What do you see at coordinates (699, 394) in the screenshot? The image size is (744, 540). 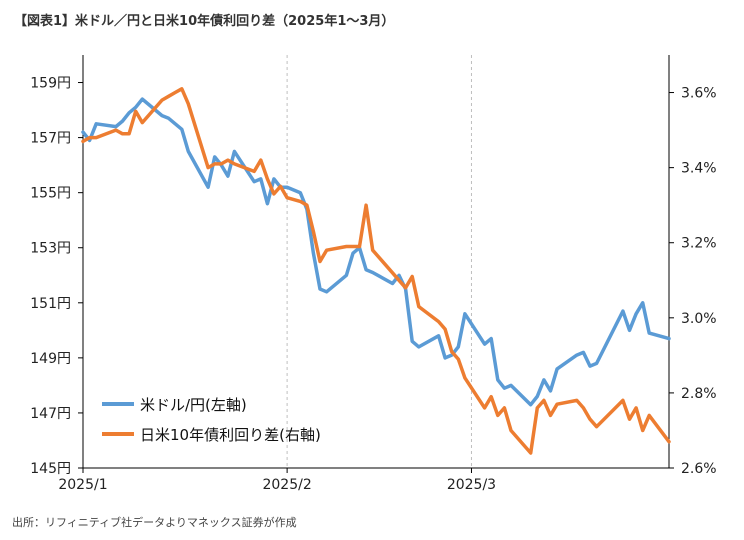 I see `right-axis-tick-label: 2.8%` at bounding box center [699, 394].